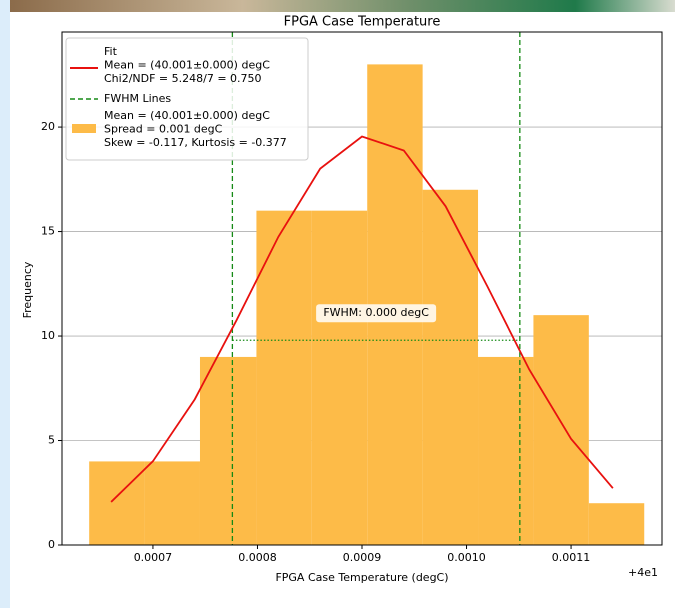  I want to click on x-tick-label: 0.0008, so click(257, 557).